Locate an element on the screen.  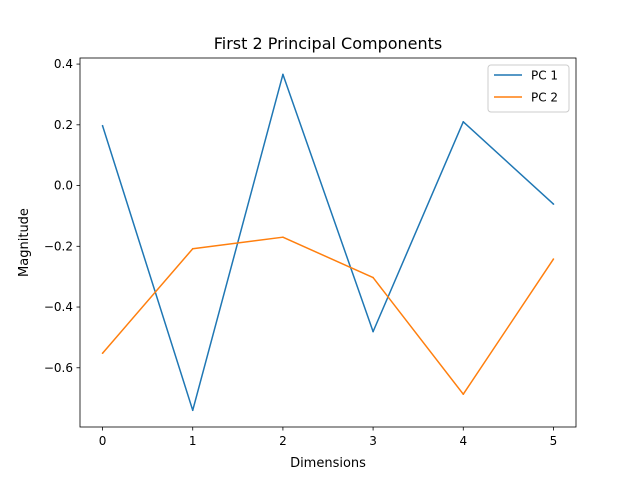
x-tick-label: 5 is located at coordinates (554, 441).